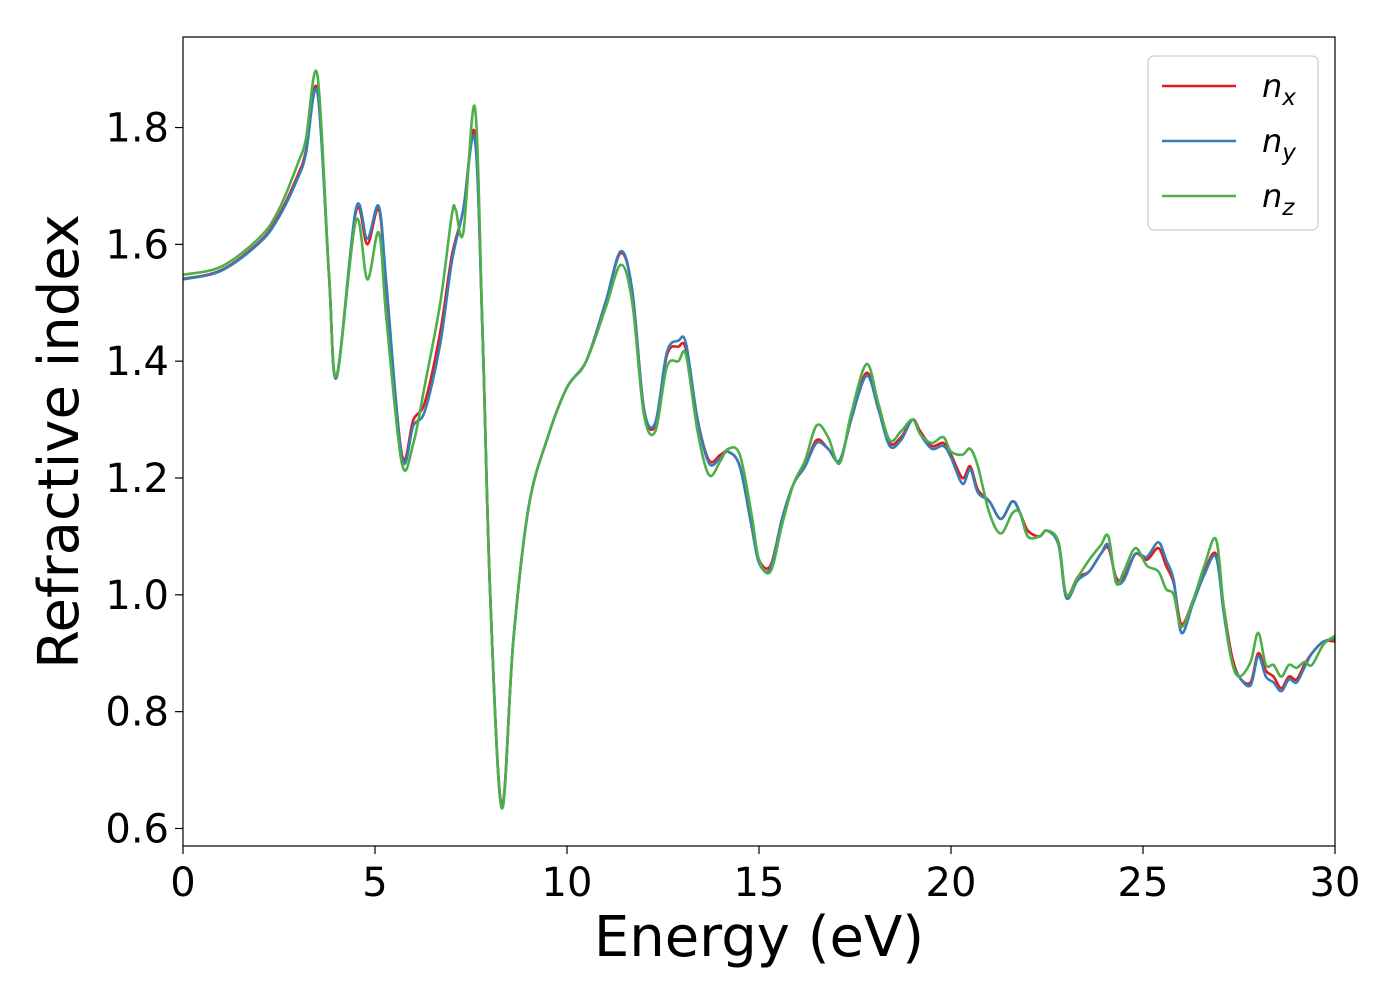 Image resolution: width=1400 pixels, height=1000 pixels. Describe the element at coordinates (137, 362) in the screenshot. I see `y-tick-label: 1.4` at that location.